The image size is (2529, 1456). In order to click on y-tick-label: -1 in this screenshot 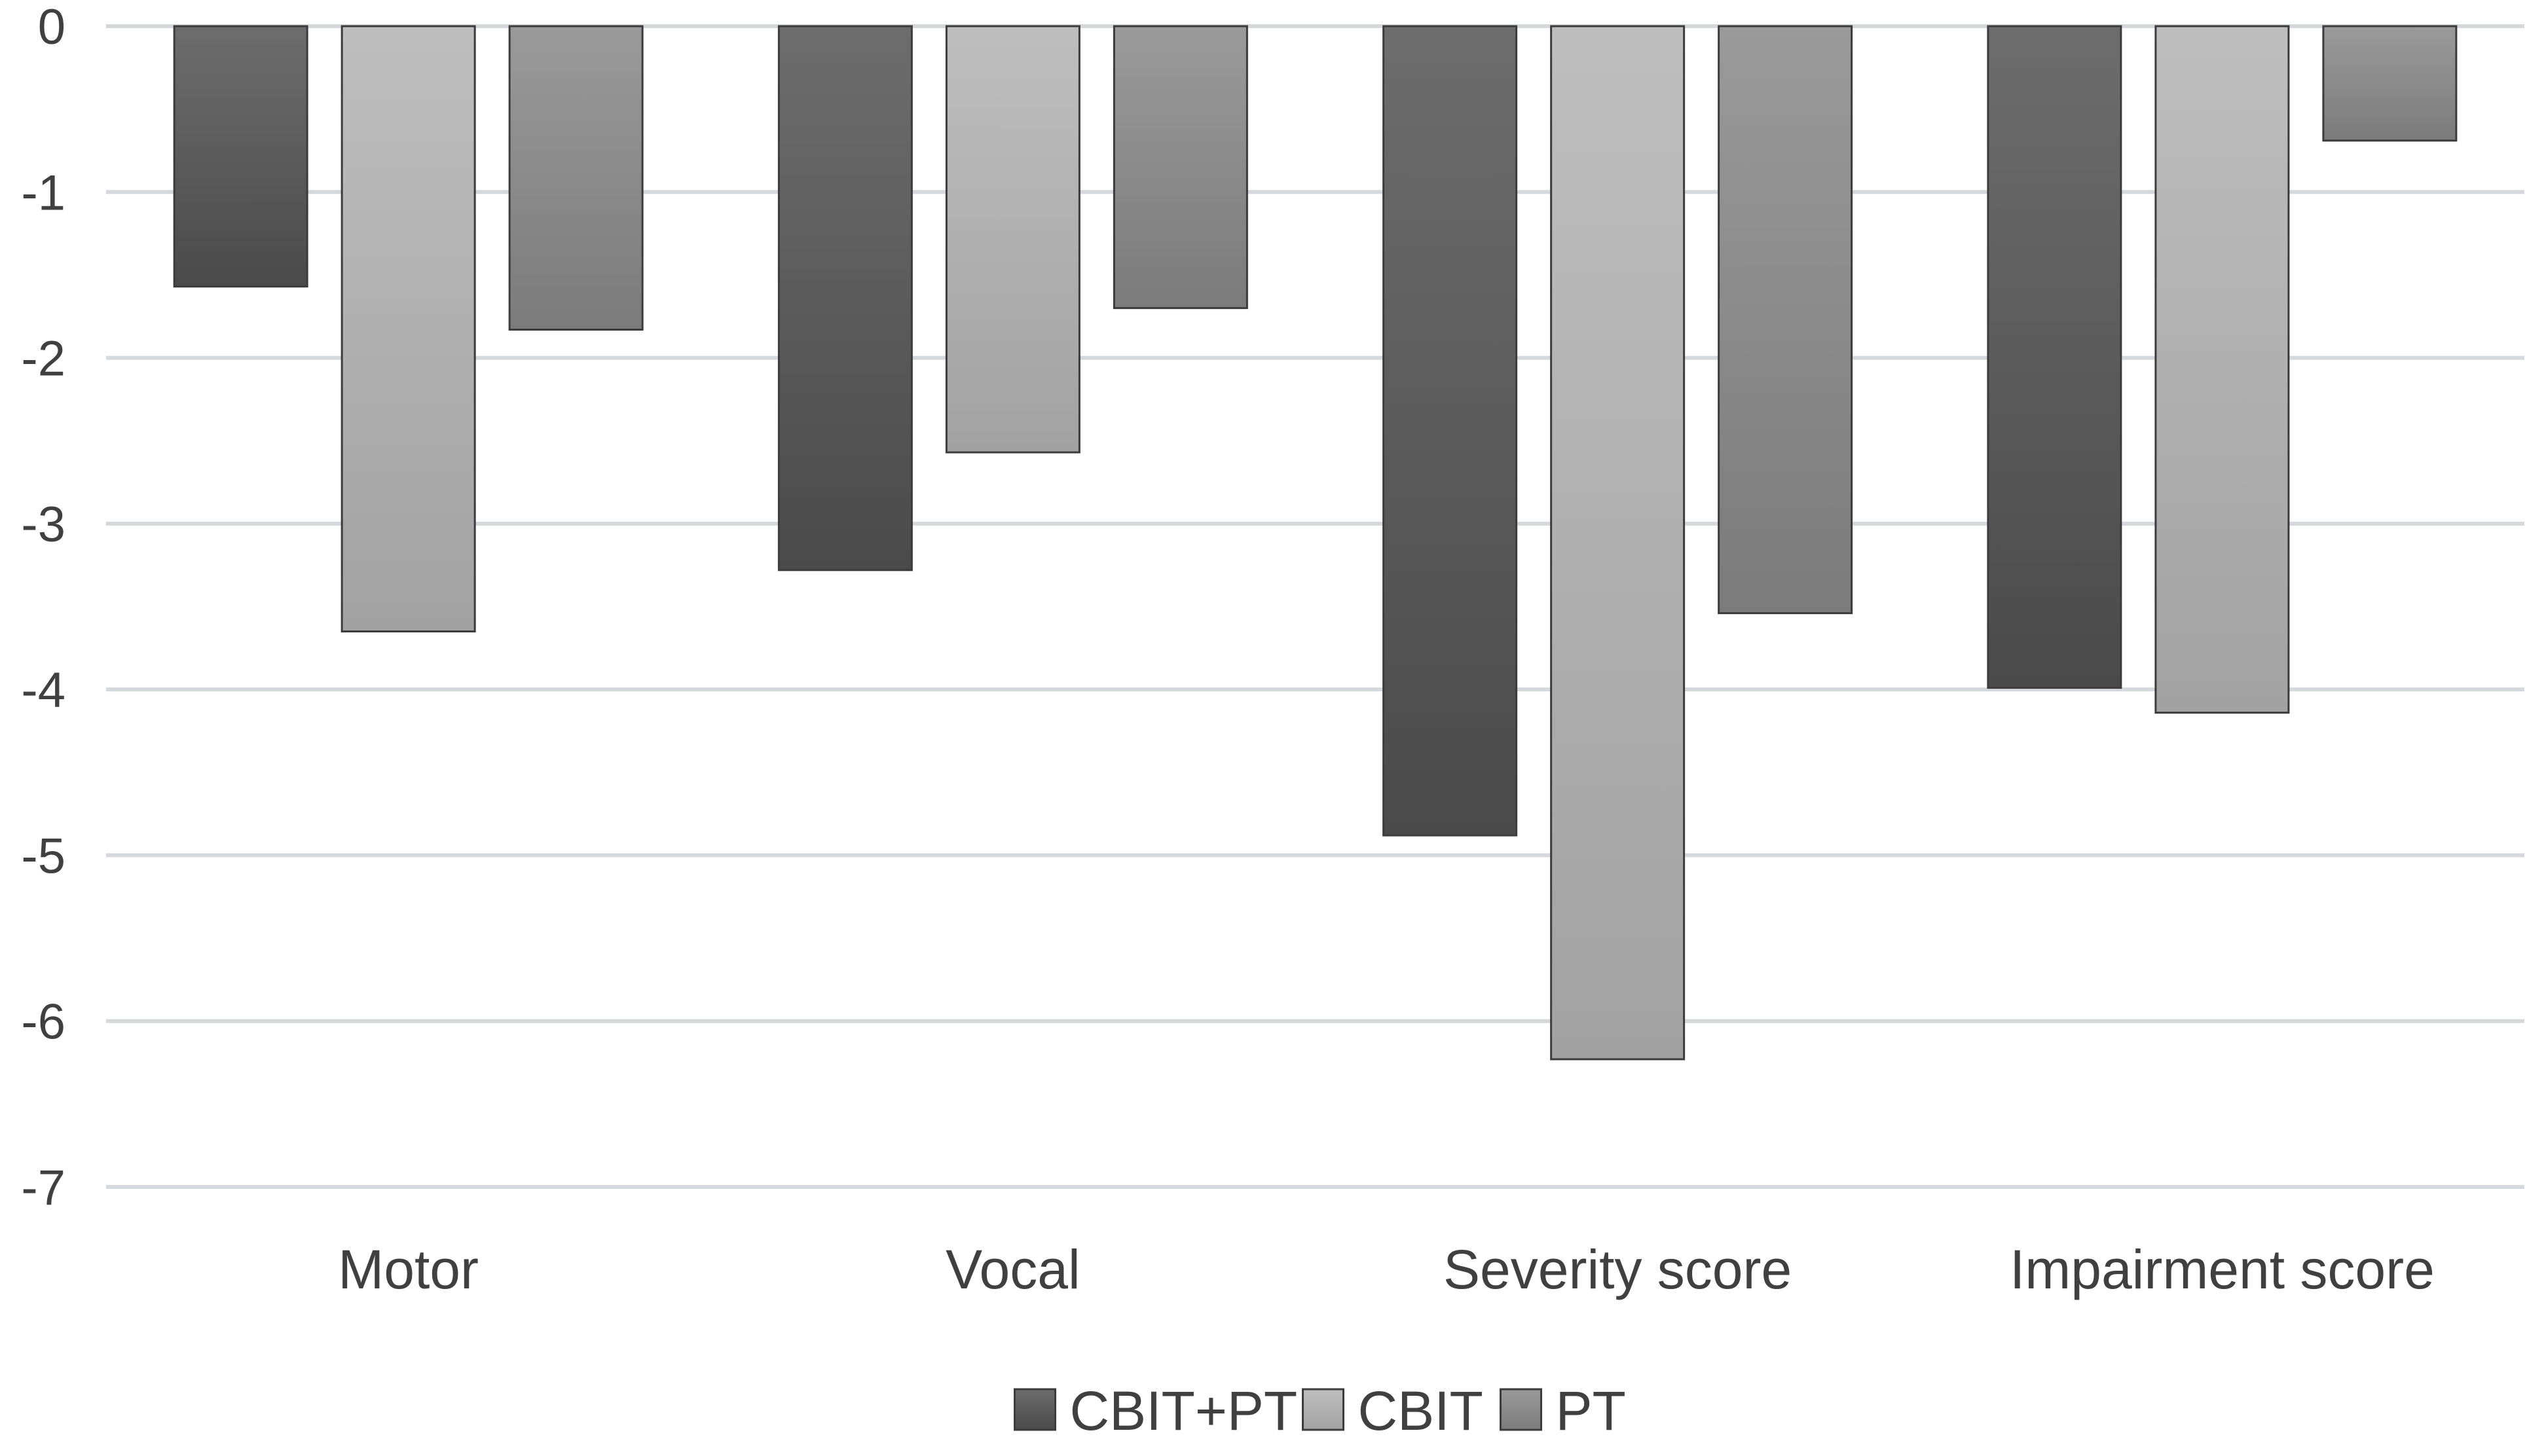, I will do `click(43, 193)`.